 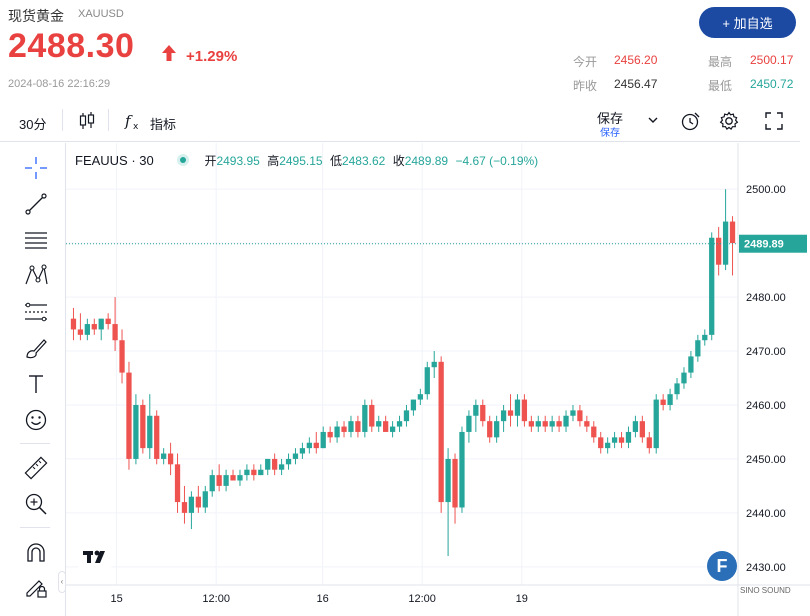 I want to click on save-button: 保存, so click(x=610, y=118).